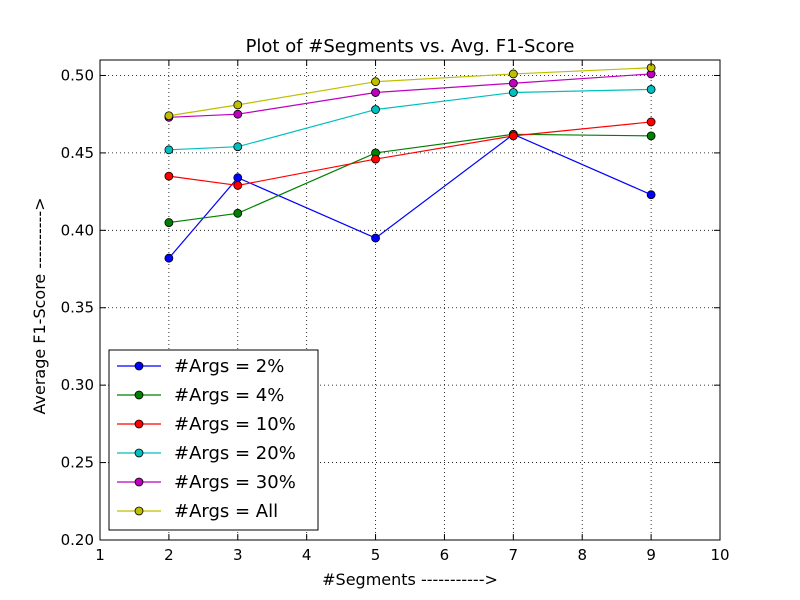 The width and height of the screenshot is (800, 600). What do you see at coordinates (77, 463) in the screenshot?
I see `y-tick-label: 0.25` at bounding box center [77, 463].